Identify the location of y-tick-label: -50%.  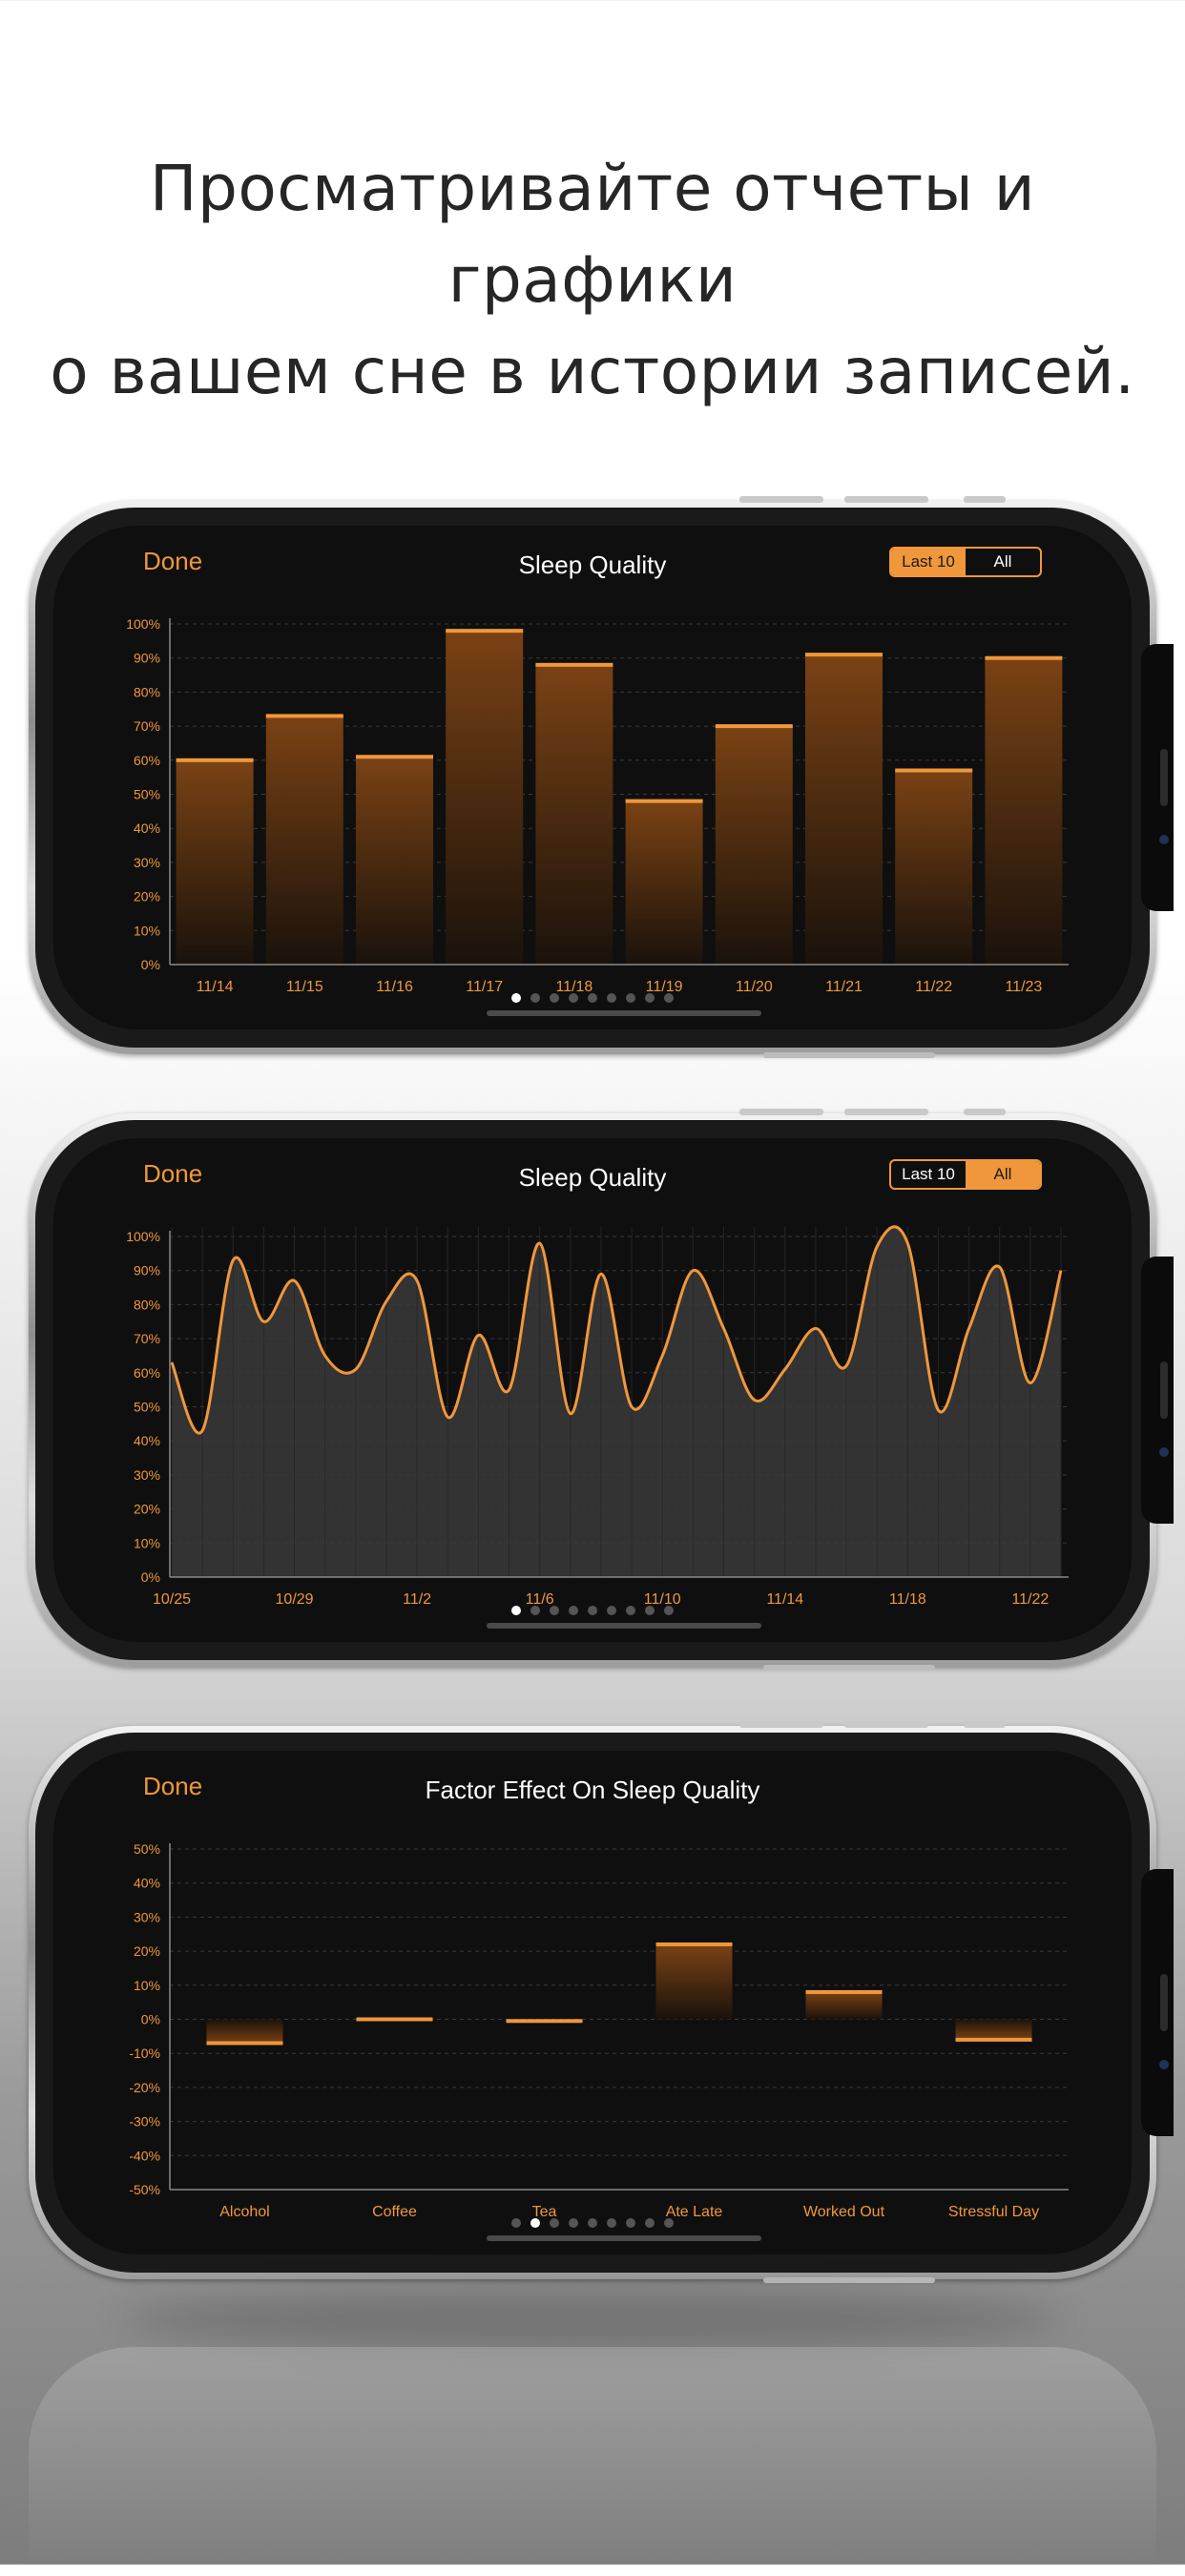
(144, 2189).